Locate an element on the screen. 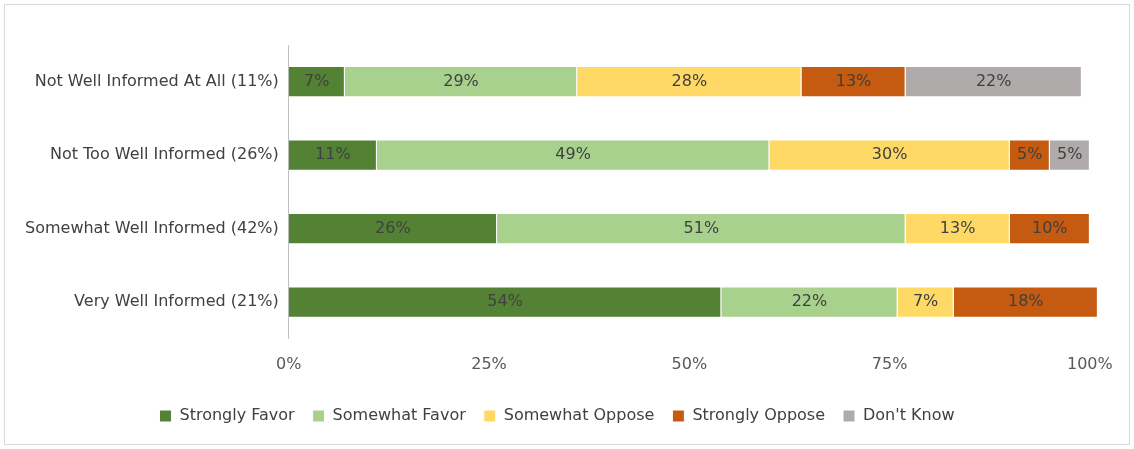 The width and height of the screenshot is (1134, 449). legend-label: Strongly Favor is located at coordinates (237, 415).